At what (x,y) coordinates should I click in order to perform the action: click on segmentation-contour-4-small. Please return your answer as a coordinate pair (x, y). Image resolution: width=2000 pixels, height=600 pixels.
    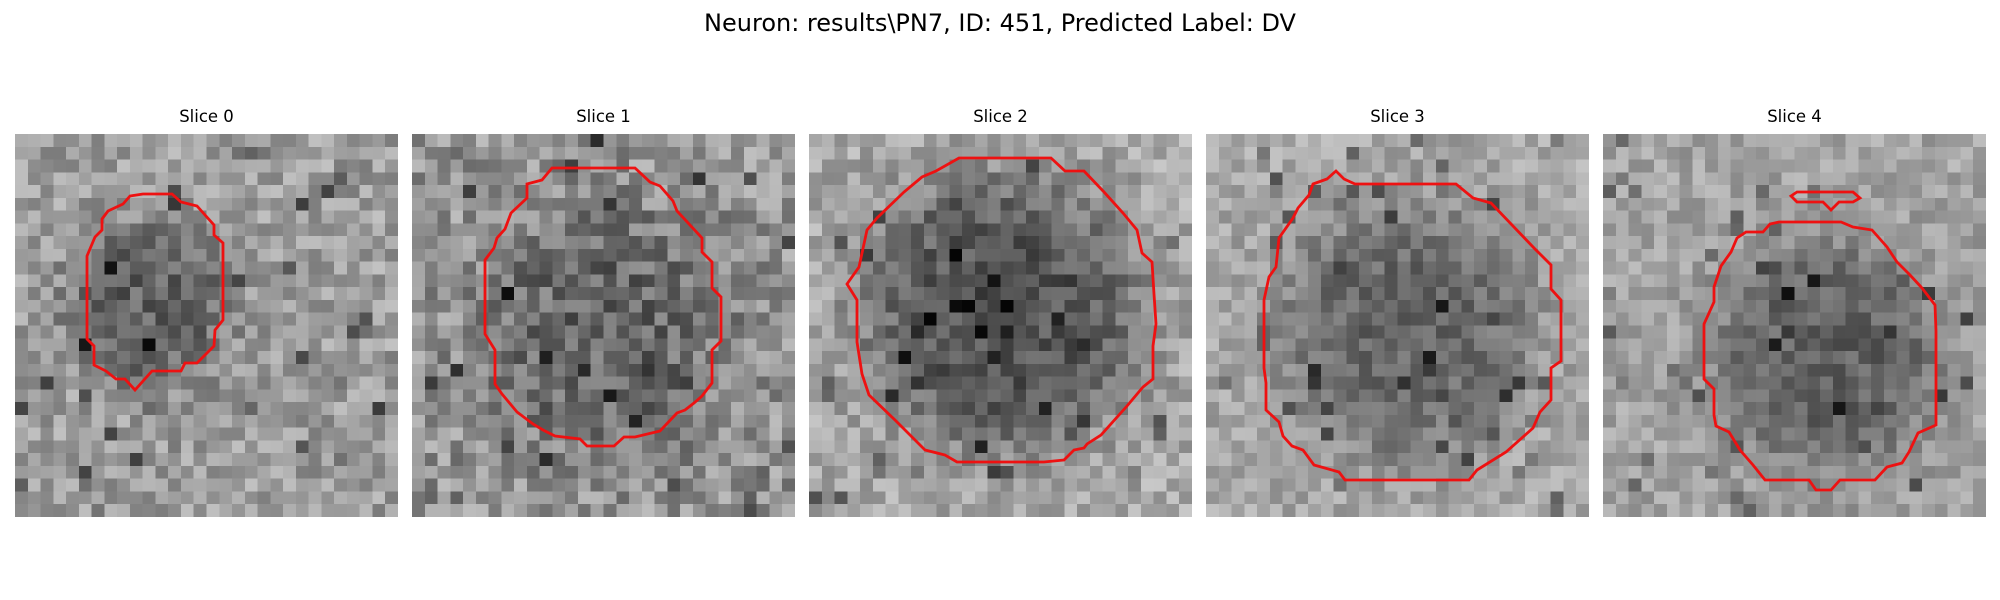
    Looking at the image, I should click on (1825, 201).